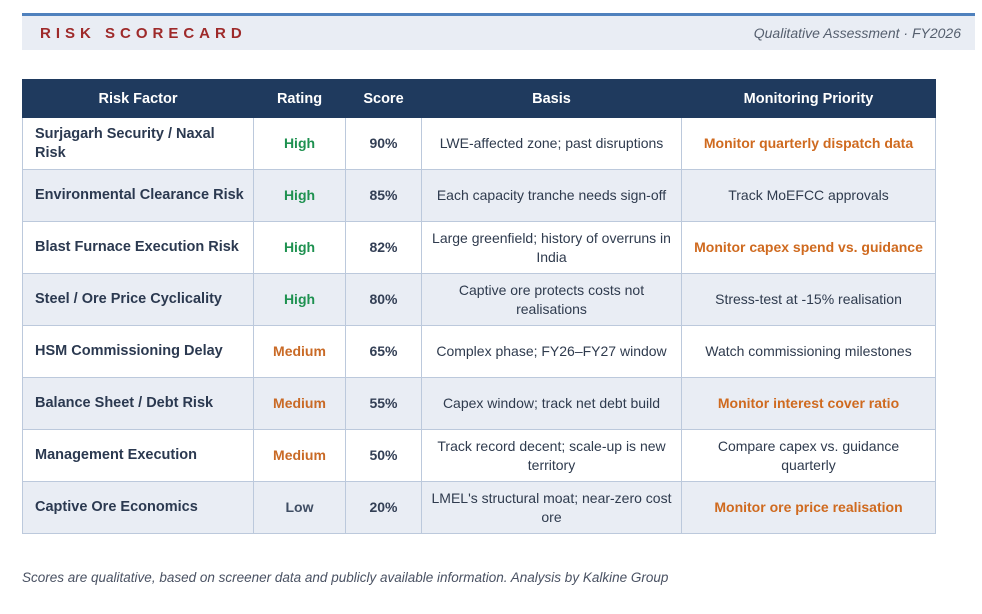 This screenshot has height=614, width=982. Describe the element at coordinates (551, 98) in the screenshot. I see `column-header-basis: Basis` at that location.